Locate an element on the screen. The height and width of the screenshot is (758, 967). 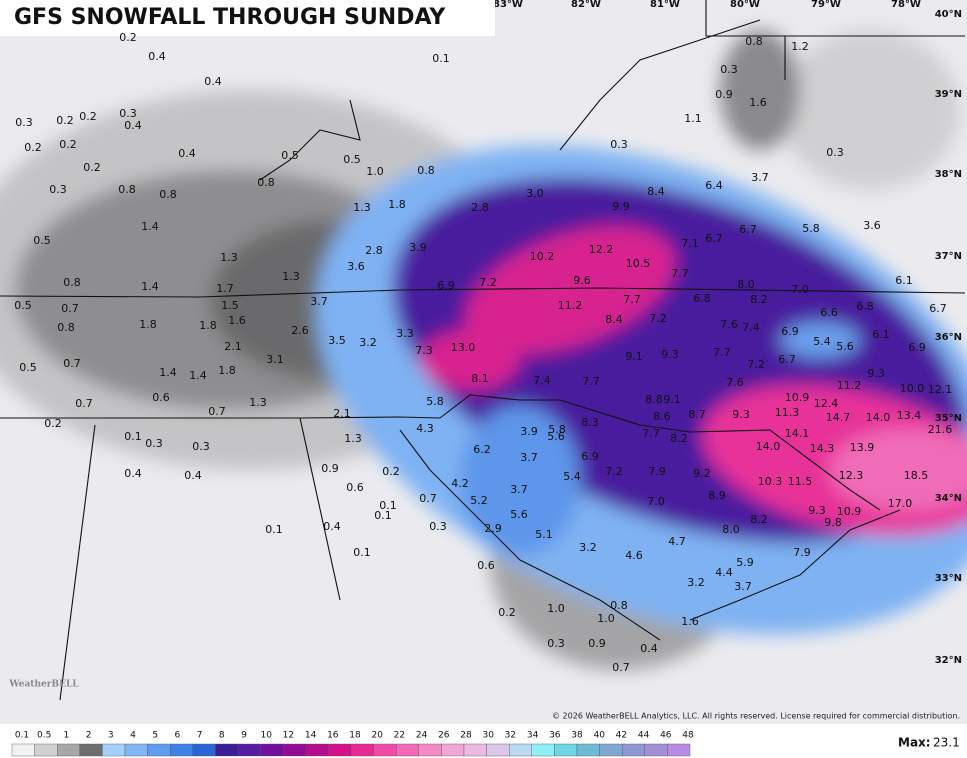
latitude-label: 35°N is located at coordinates (948, 418).